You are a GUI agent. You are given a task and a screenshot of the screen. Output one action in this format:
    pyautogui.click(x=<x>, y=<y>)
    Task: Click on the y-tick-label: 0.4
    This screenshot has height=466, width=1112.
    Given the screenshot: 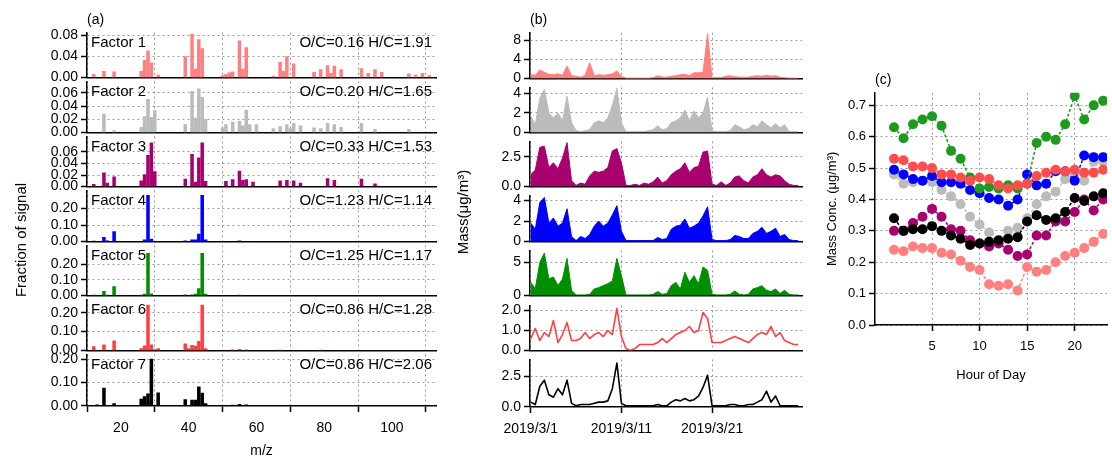 What is the action you would take?
    pyautogui.click(x=856, y=198)
    